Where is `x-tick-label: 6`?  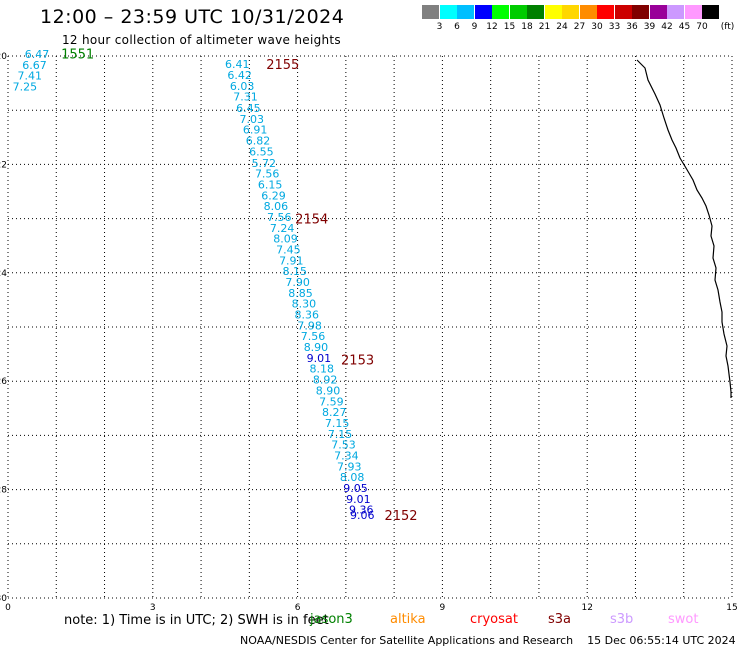
x-tick-label: 6 is located at coordinates (298, 608).